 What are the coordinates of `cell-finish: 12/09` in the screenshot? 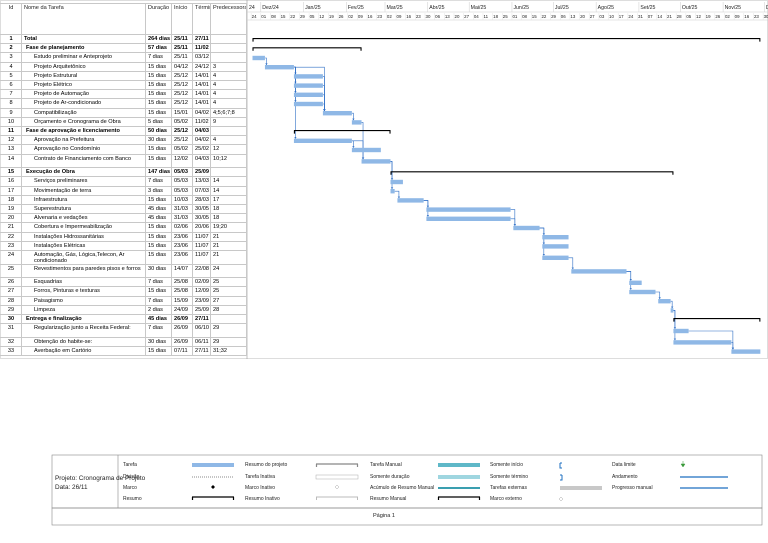 It's located at (202, 292).